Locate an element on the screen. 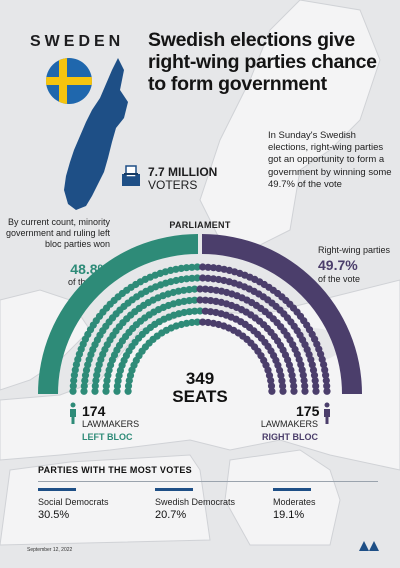 The width and height of the screenshot is (400, 568). date-stamp: September 12, 2022 is located at coordinates (50, 550).